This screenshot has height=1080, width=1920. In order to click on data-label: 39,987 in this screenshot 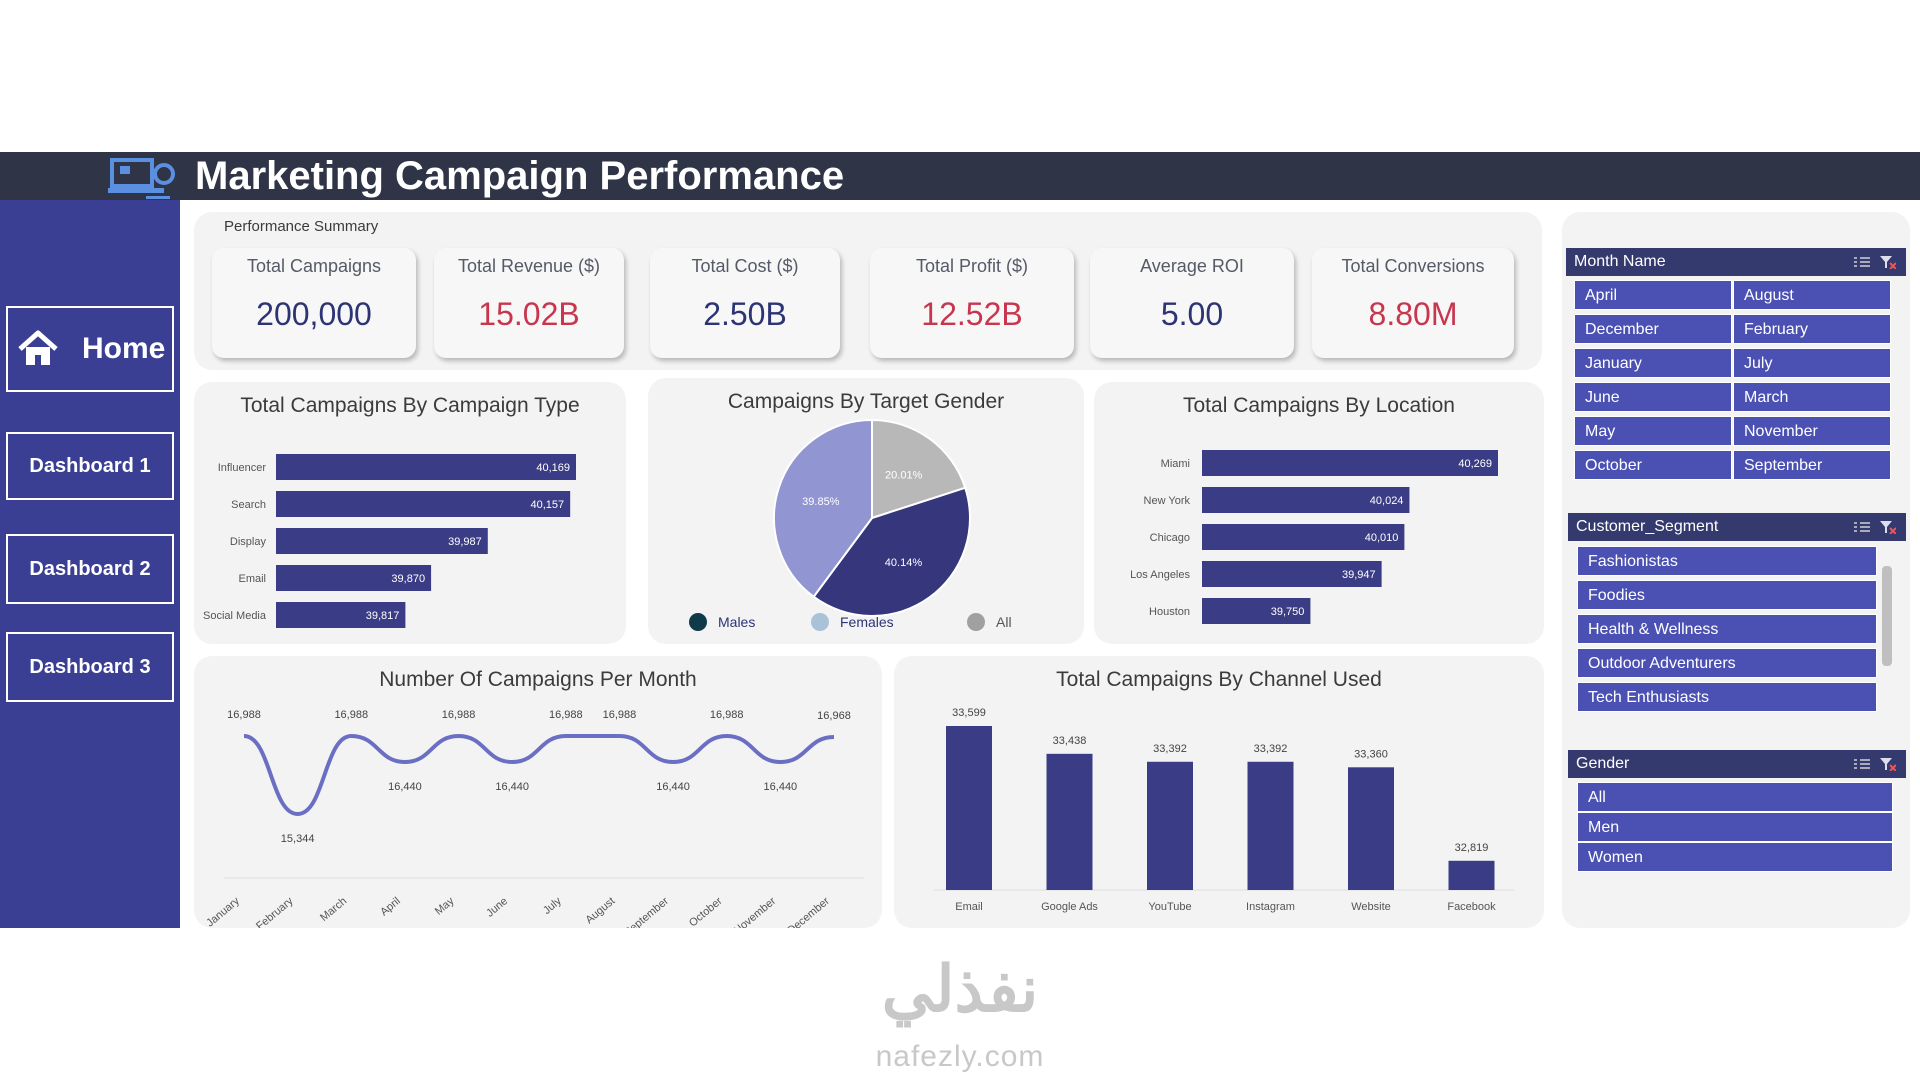, I will do `click(465, 542)`.